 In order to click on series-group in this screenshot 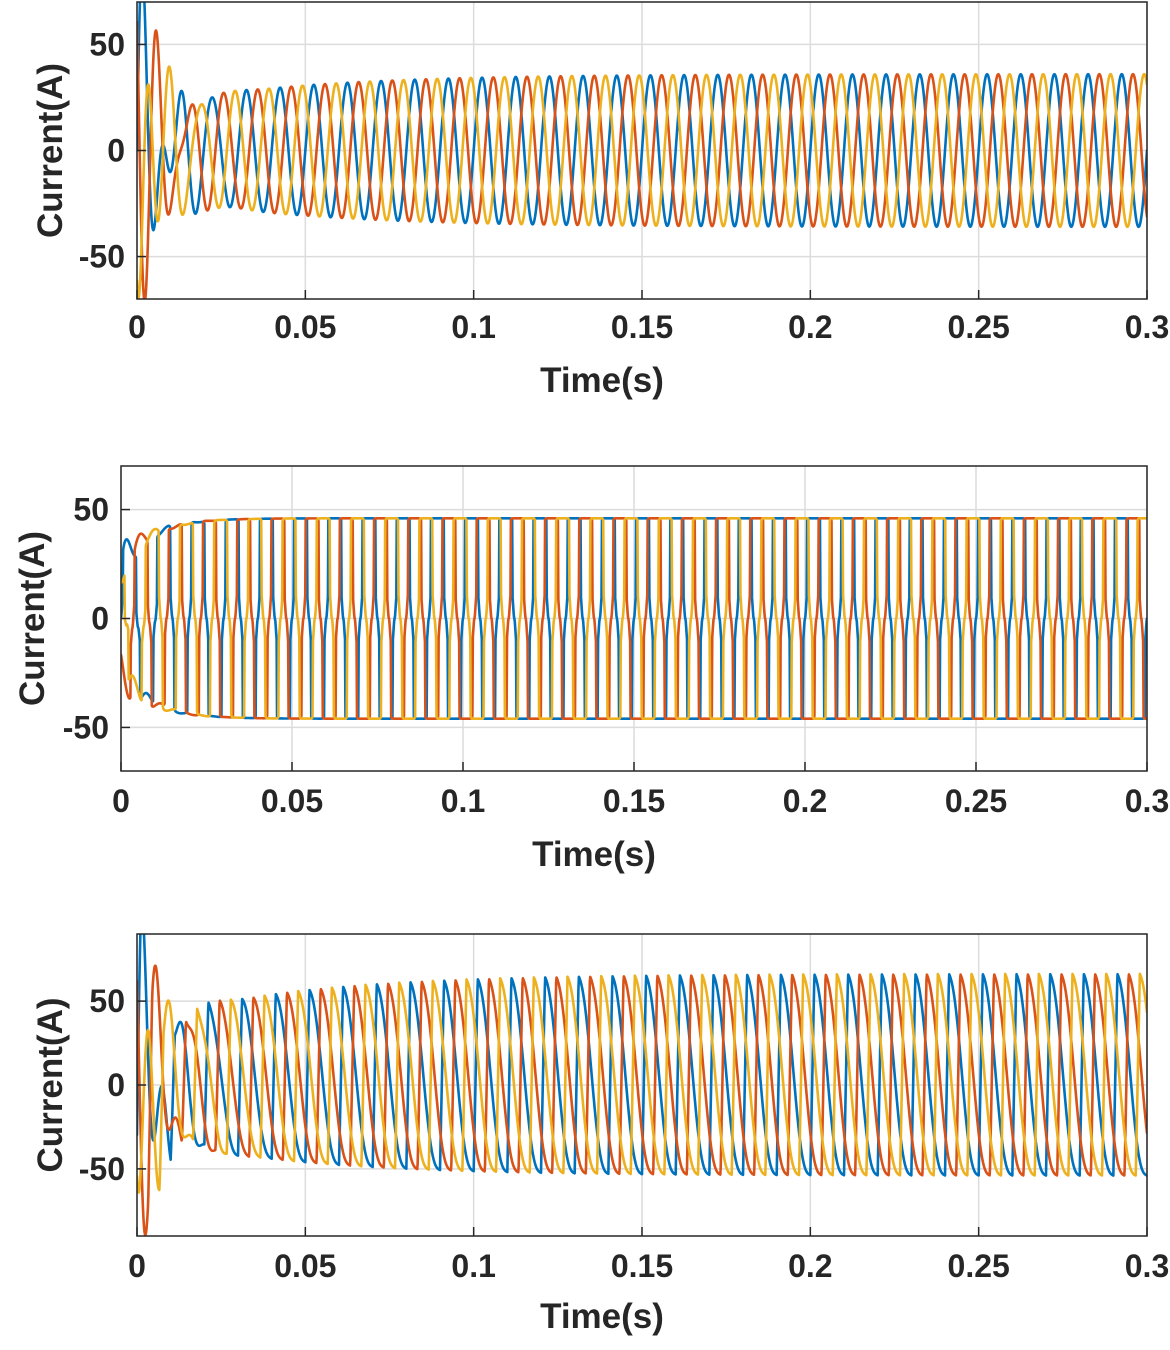, I will do `click(634, 618)`.